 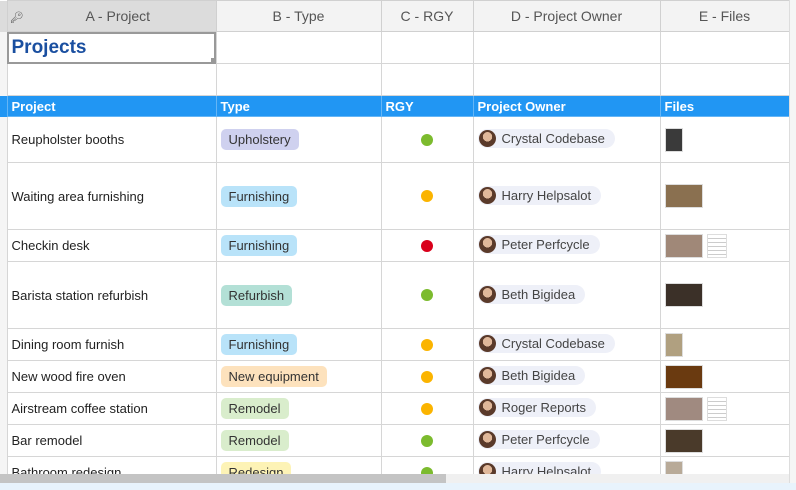 I want to click on project-cell: New wood fire oven, so click(x=111, y=376).